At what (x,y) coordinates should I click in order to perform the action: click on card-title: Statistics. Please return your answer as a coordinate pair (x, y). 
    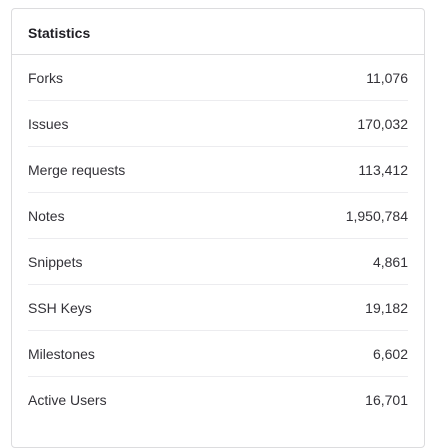
    Looking at the image, I should click on (59, 33).